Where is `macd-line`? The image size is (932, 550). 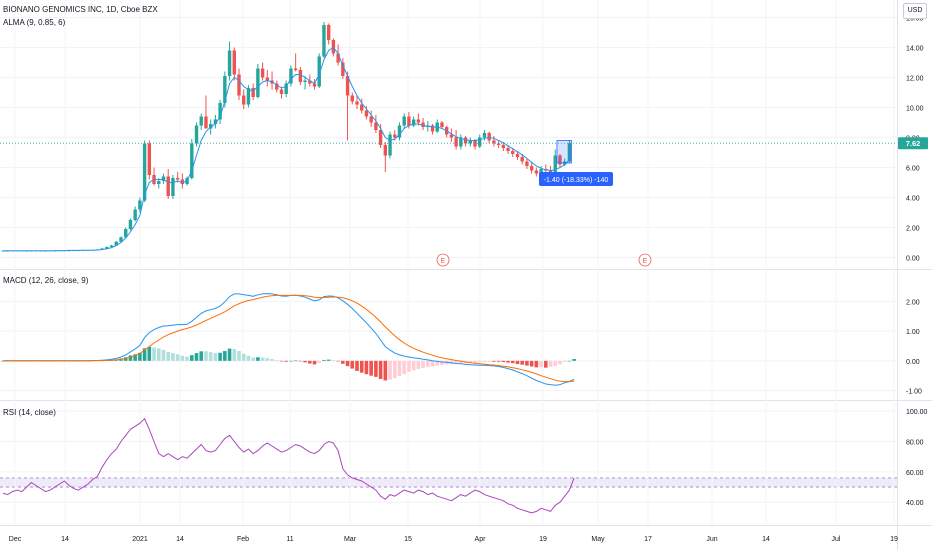
macd-line is located at coordinates (289, 339).